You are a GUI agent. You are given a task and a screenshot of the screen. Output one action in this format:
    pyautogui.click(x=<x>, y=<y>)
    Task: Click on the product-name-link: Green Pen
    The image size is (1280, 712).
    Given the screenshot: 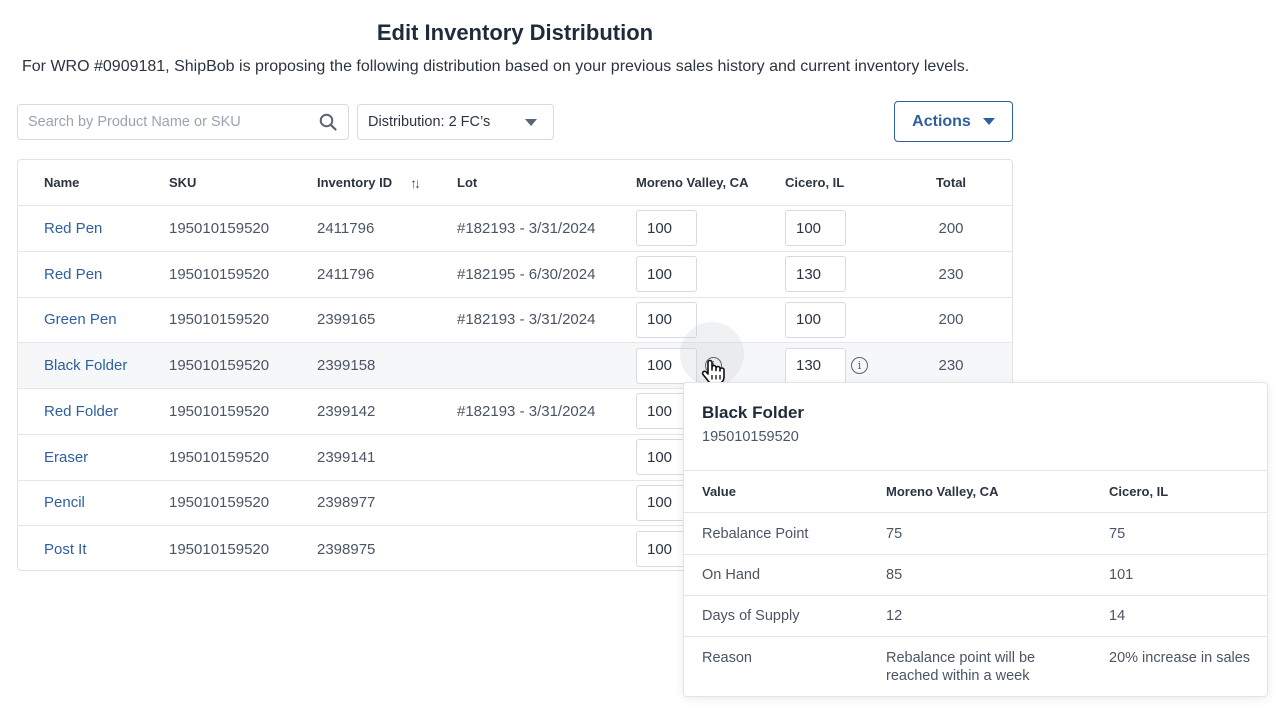 What is the action you would take?
    pyautogui.click(x=80, y=320)
    